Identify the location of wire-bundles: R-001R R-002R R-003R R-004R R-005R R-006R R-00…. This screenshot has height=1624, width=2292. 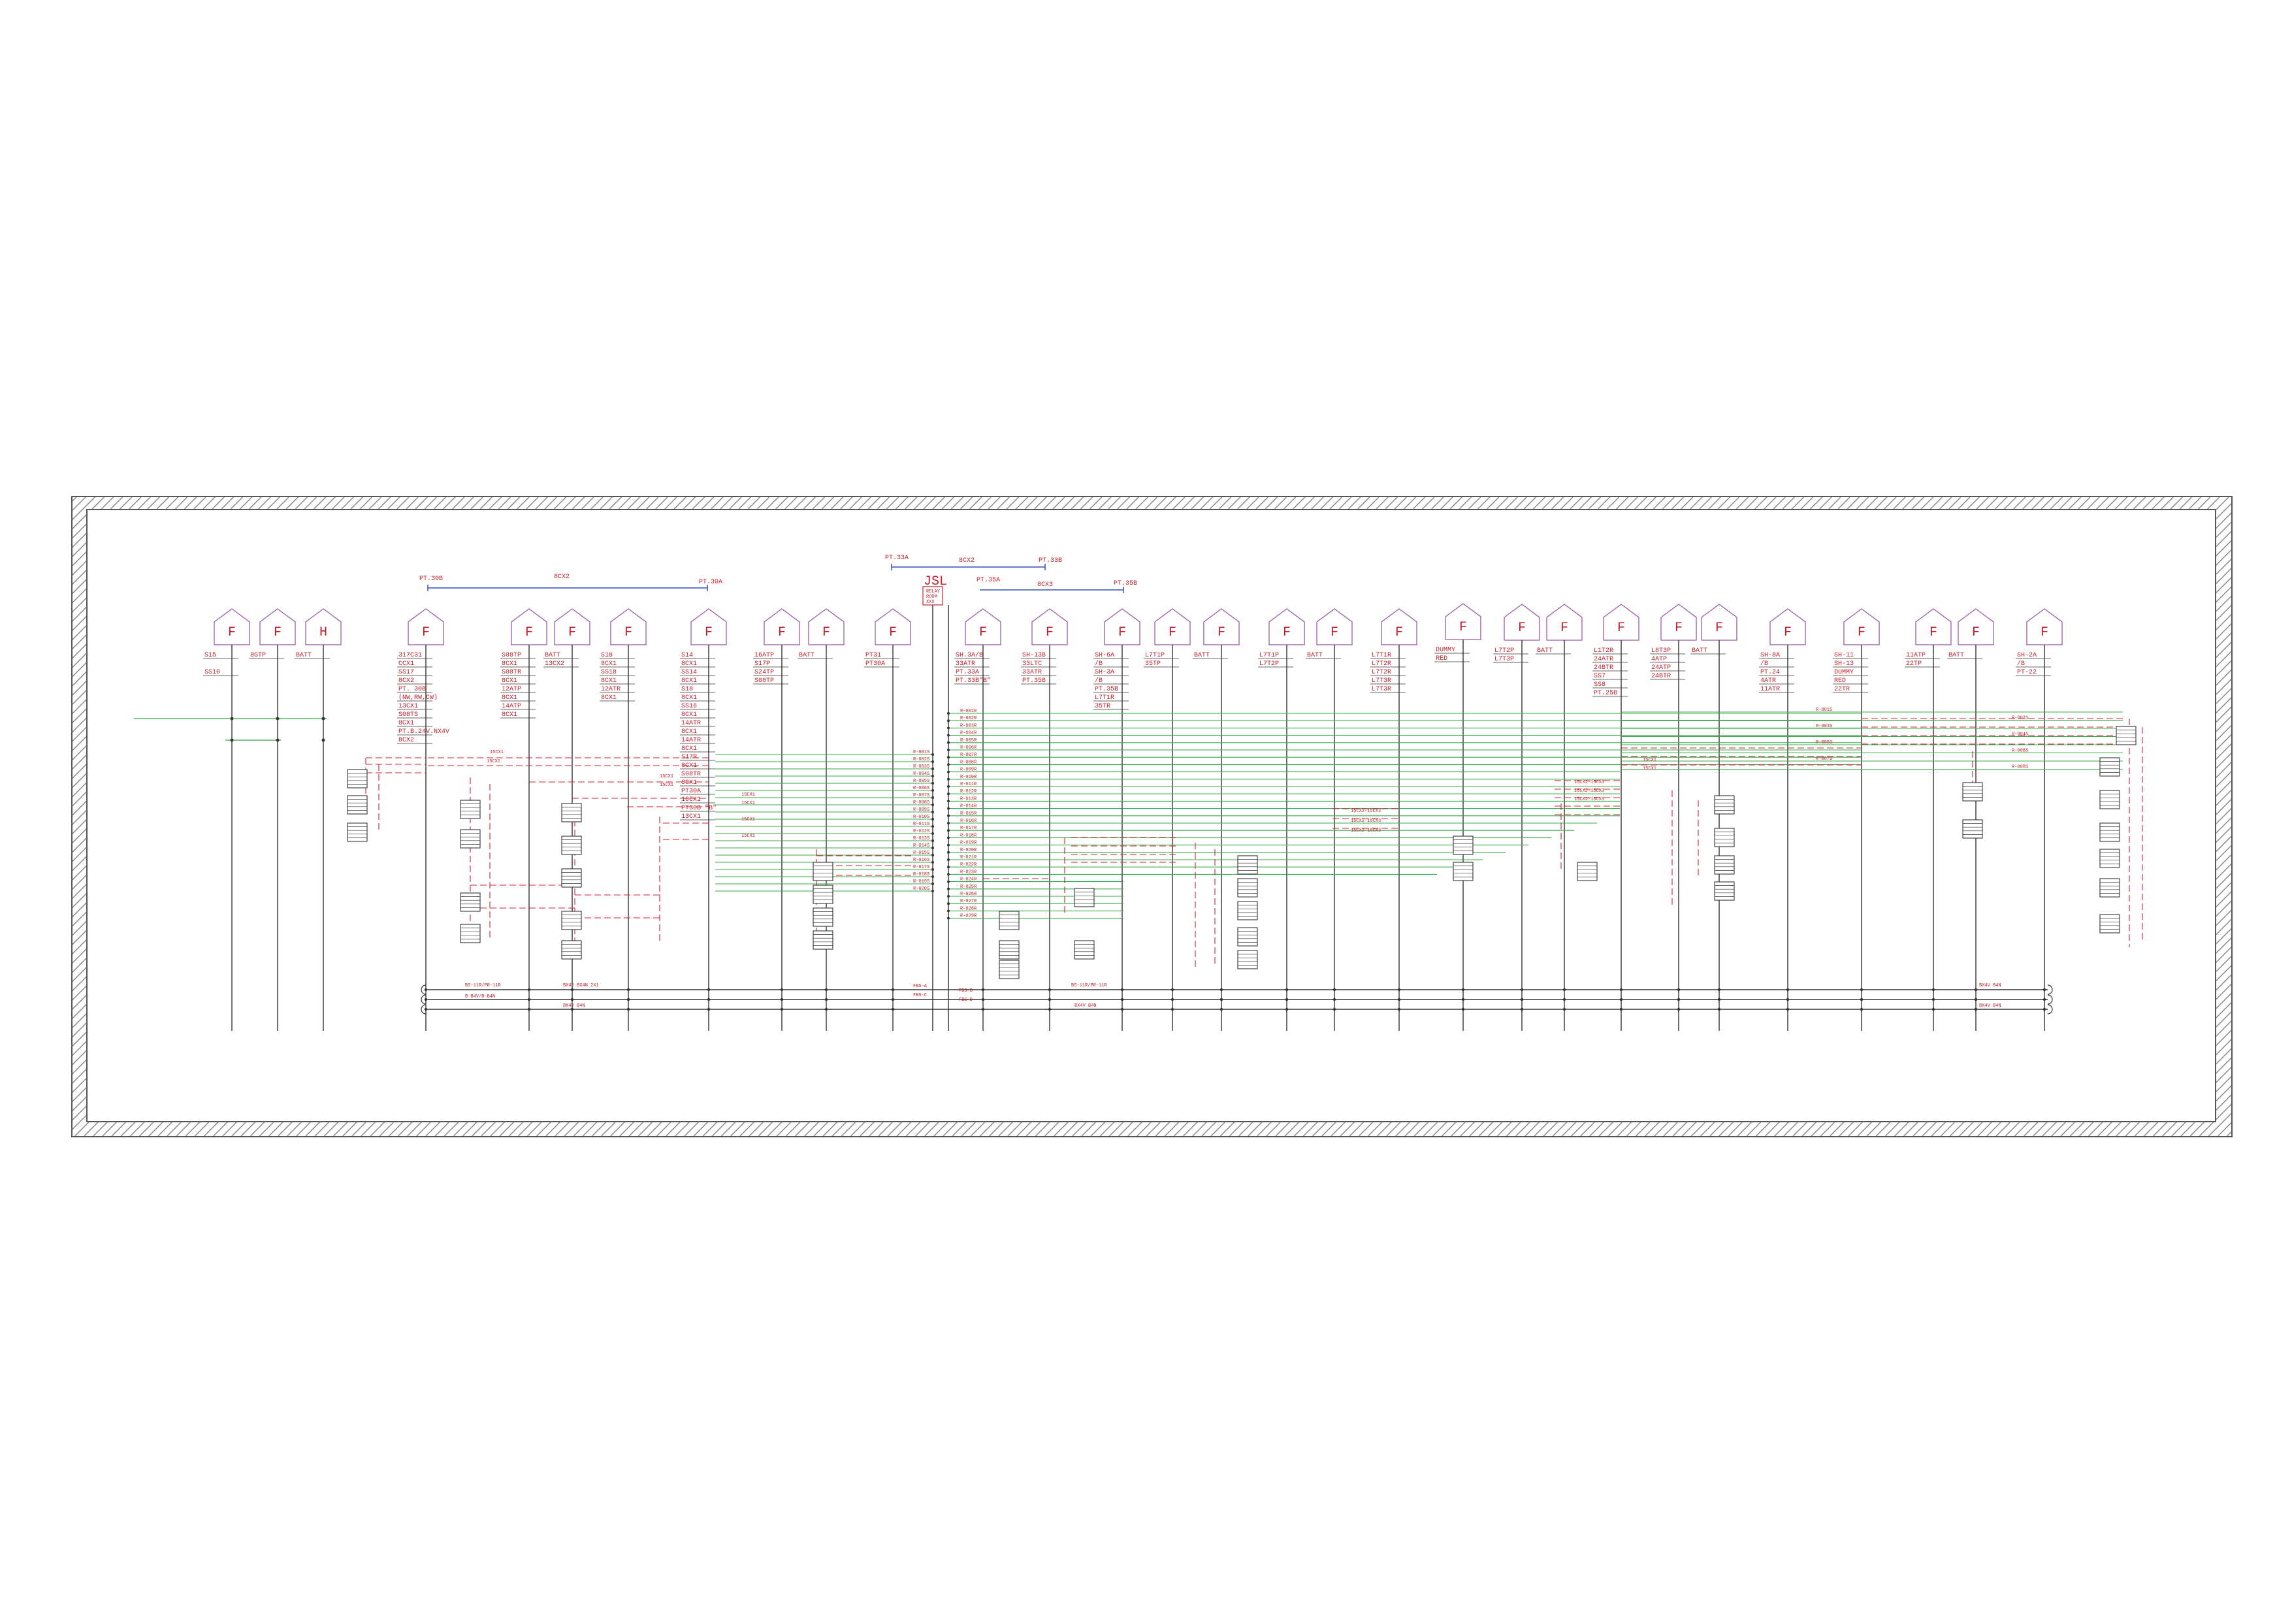
(1138, 837).